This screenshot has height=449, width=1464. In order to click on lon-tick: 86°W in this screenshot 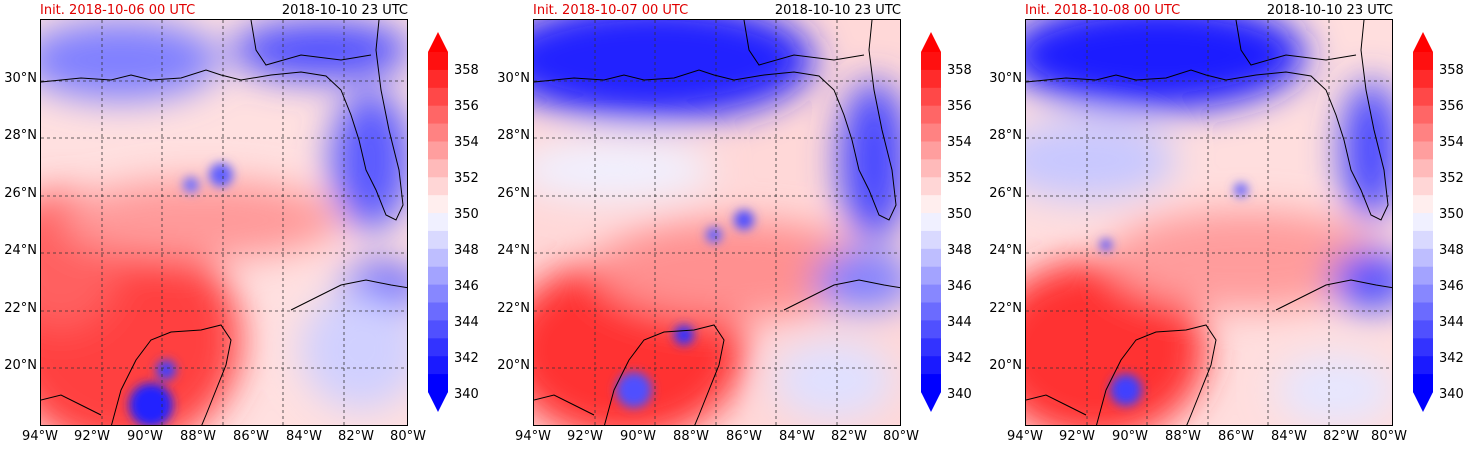, I will do `click(744, 436)`.